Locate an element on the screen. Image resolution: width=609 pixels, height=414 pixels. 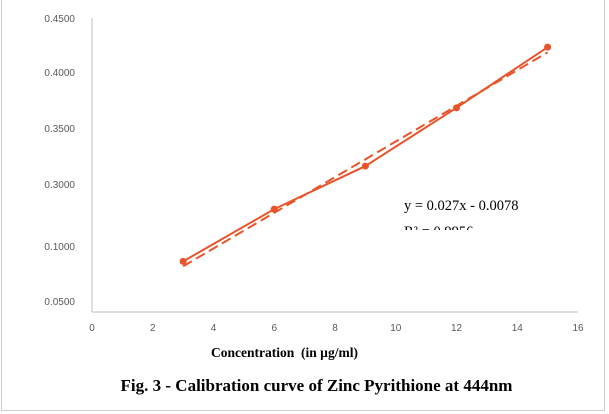
y-tick-label: 0.3500 is located at coordinates (59, 129).